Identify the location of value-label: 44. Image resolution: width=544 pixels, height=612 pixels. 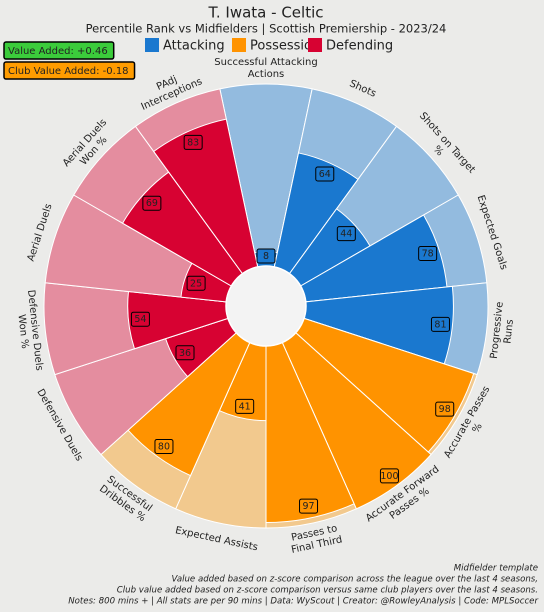
(346, 234).